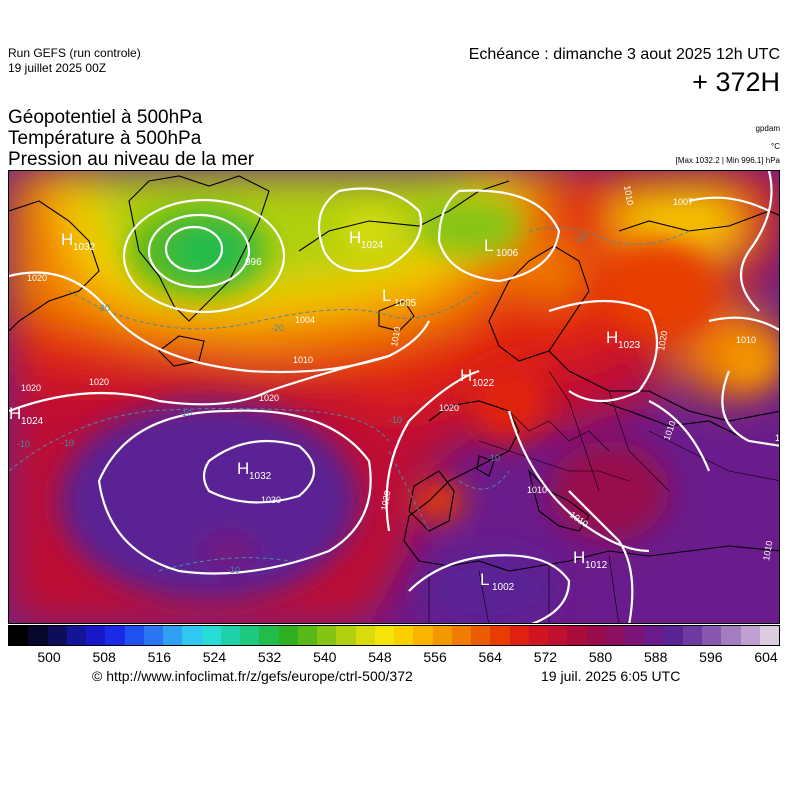 This screenshot has width=788, height=789. Describe the element at coordinates (603, 496) in the screenshot. I see `borders` at that location.